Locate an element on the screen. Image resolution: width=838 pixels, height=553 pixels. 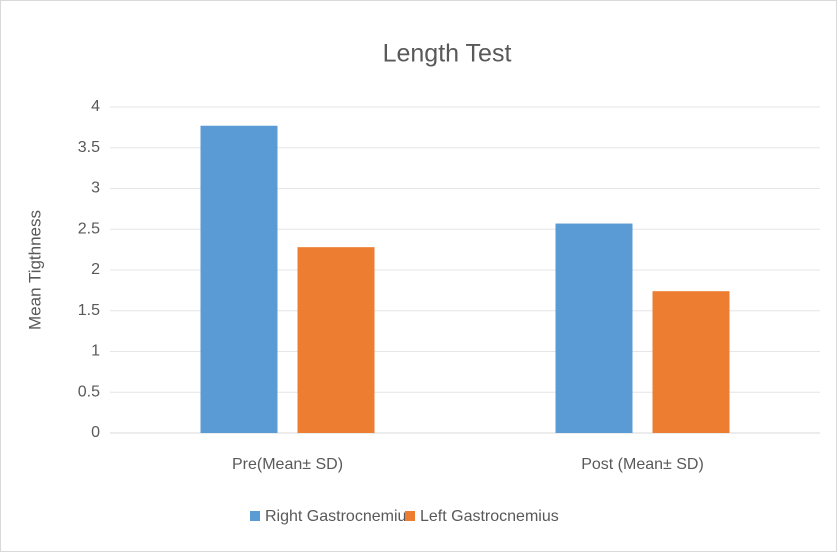
y-axis-label: Mean Tigthness is located at coordinates (34, 270).